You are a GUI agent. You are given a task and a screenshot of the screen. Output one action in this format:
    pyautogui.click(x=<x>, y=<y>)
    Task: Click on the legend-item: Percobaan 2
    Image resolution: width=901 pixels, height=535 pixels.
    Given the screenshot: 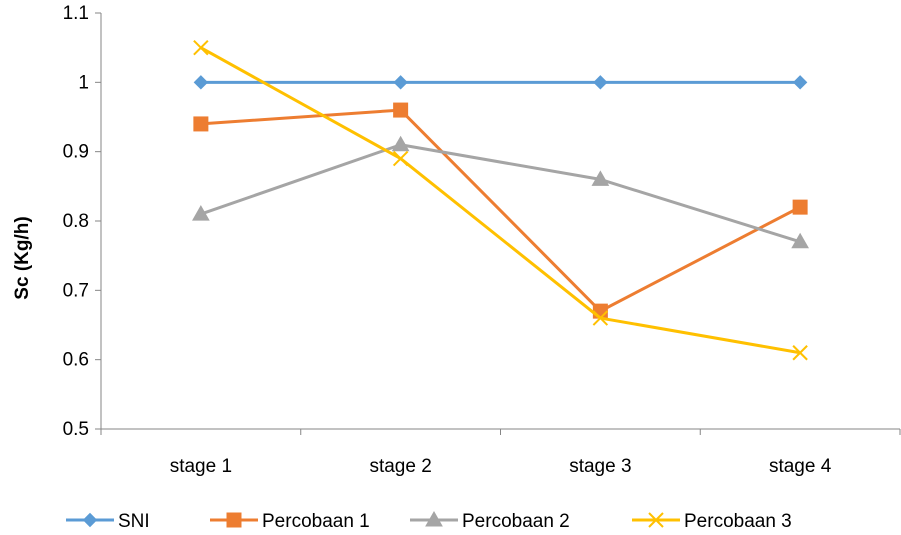 What is the action you would take?
    pyautogui.click(x=490, y=521)
    